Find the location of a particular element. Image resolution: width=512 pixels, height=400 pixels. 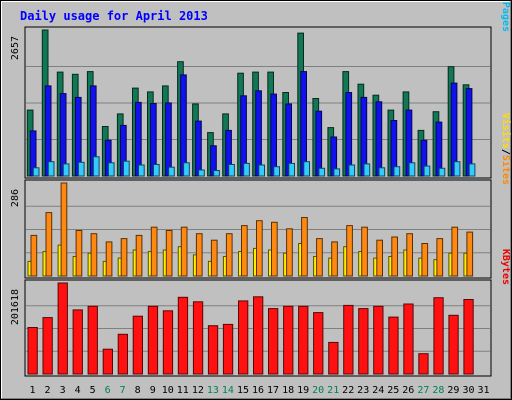

x-tick-day-21: 21 is located at coordinates (333, 390).